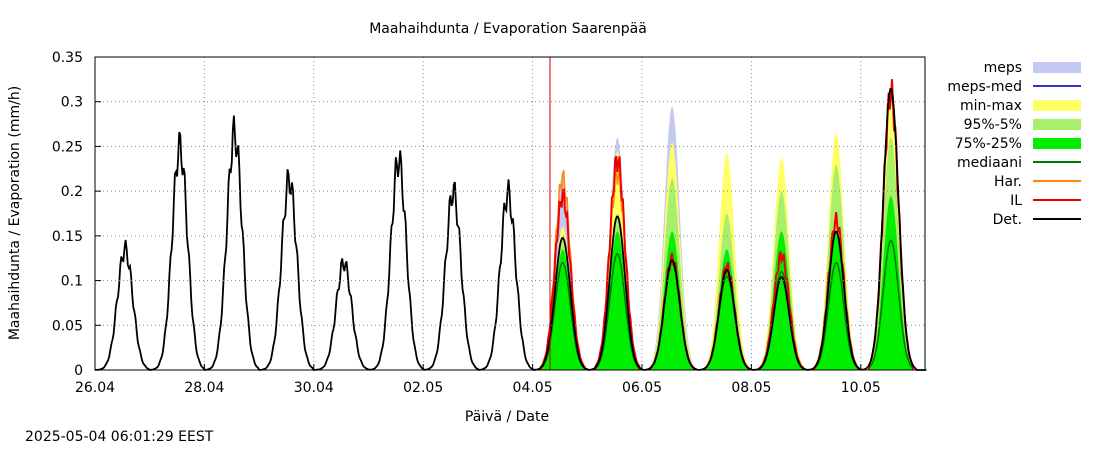  Describe the element at coordinates (76, 214) in the screenshot. I see `y-axis-ticks: 0 0.05 0.1 0.15 0.2 0.25 0.3 0.35` at that location.